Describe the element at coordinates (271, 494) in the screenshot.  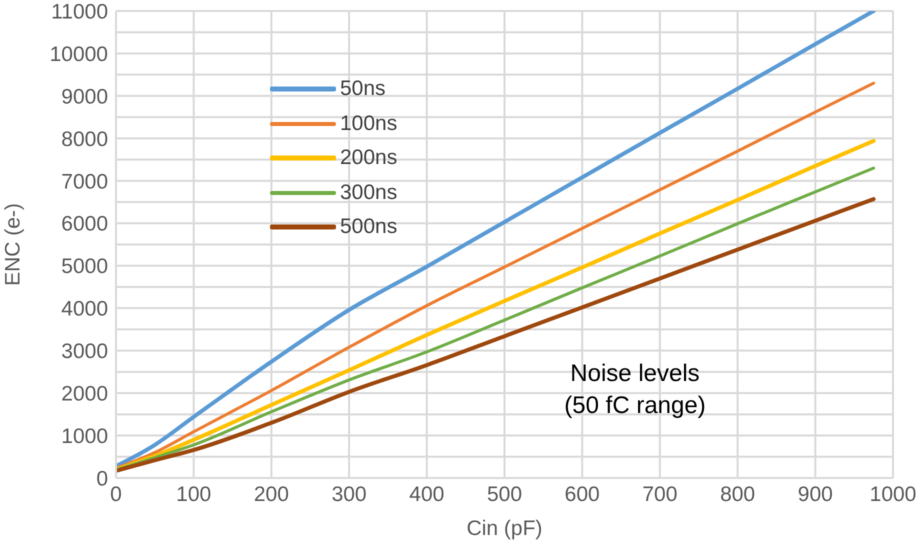
I see `x-tick-label: 200` at that location.